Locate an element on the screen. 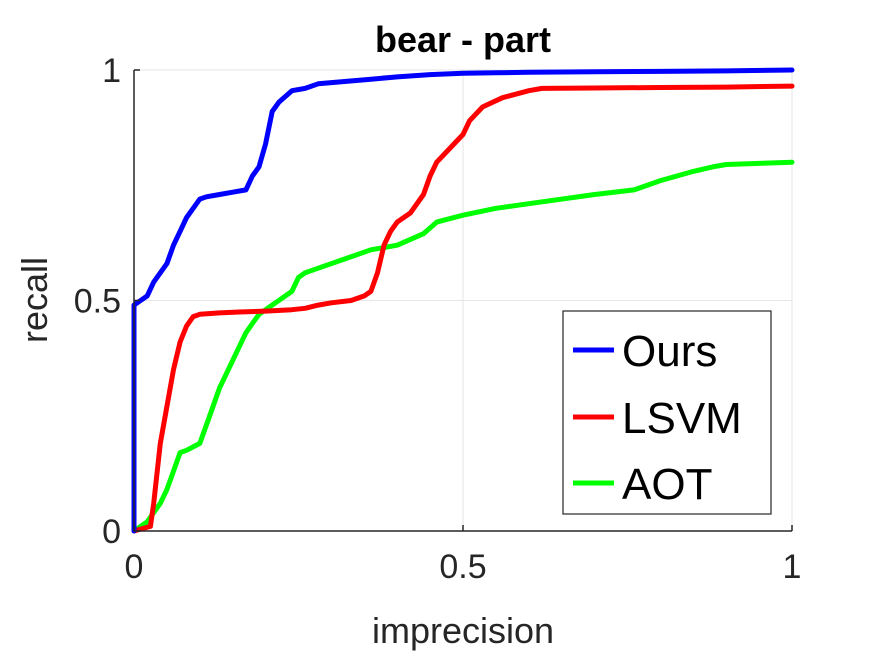 This screenshot has width=875, height=656. y-tick-label: 0.5 is located at coordinates (97, 302).